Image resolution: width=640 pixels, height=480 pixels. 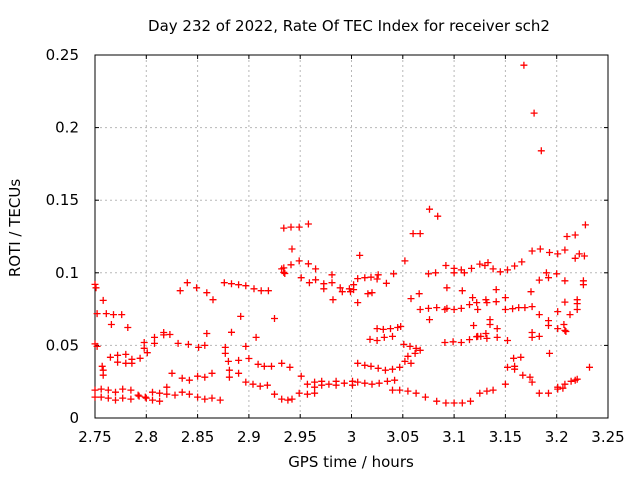 What do you see at coordinates (299, 437) in the screenshot?
I see `x-tick-label: 2.95` at bounding box center [299, 437].